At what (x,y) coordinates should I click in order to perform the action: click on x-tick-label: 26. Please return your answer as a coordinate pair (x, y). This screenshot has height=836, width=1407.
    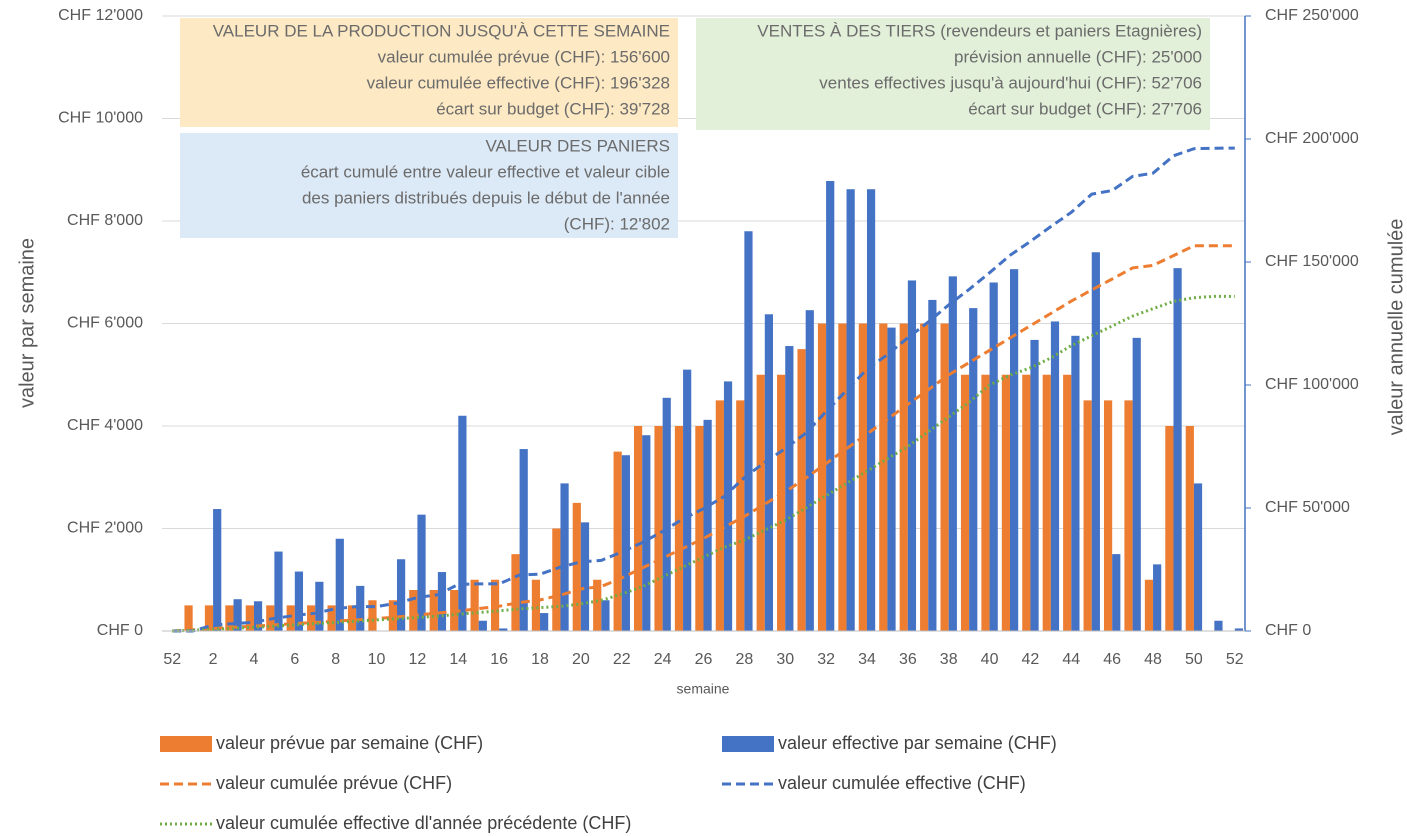
    Looking at the image, I should click on (704, 659).